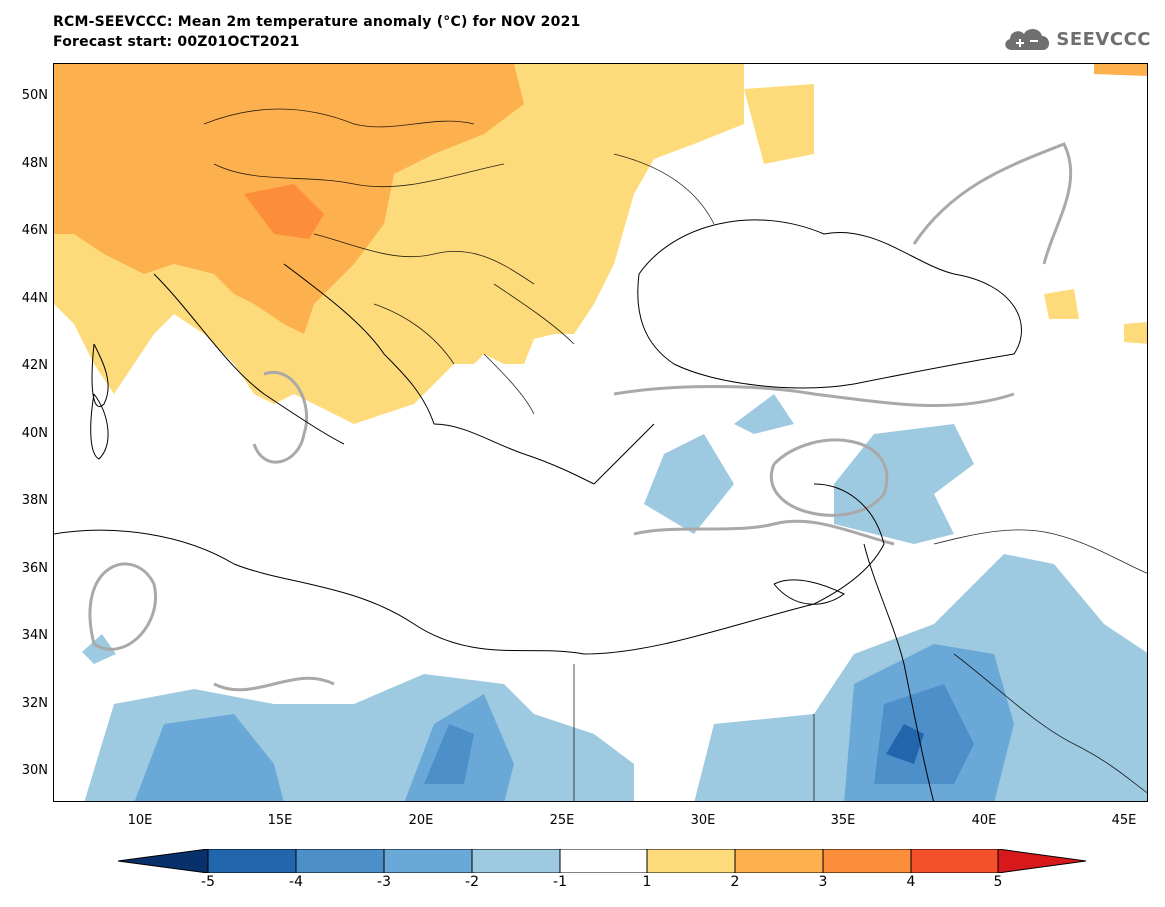 The image size is (1165, 907). Describe the element at coordinates (34, 163) in the screenshot. I see `lat-tick-label: 48N` at that location.